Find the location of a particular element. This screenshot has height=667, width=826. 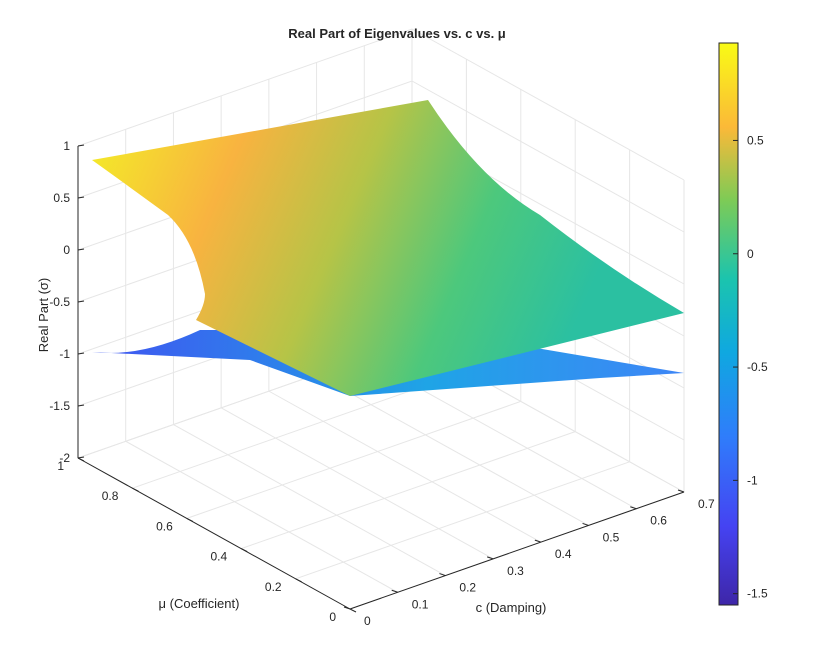

colorbar is located at coordinates (728, 324).